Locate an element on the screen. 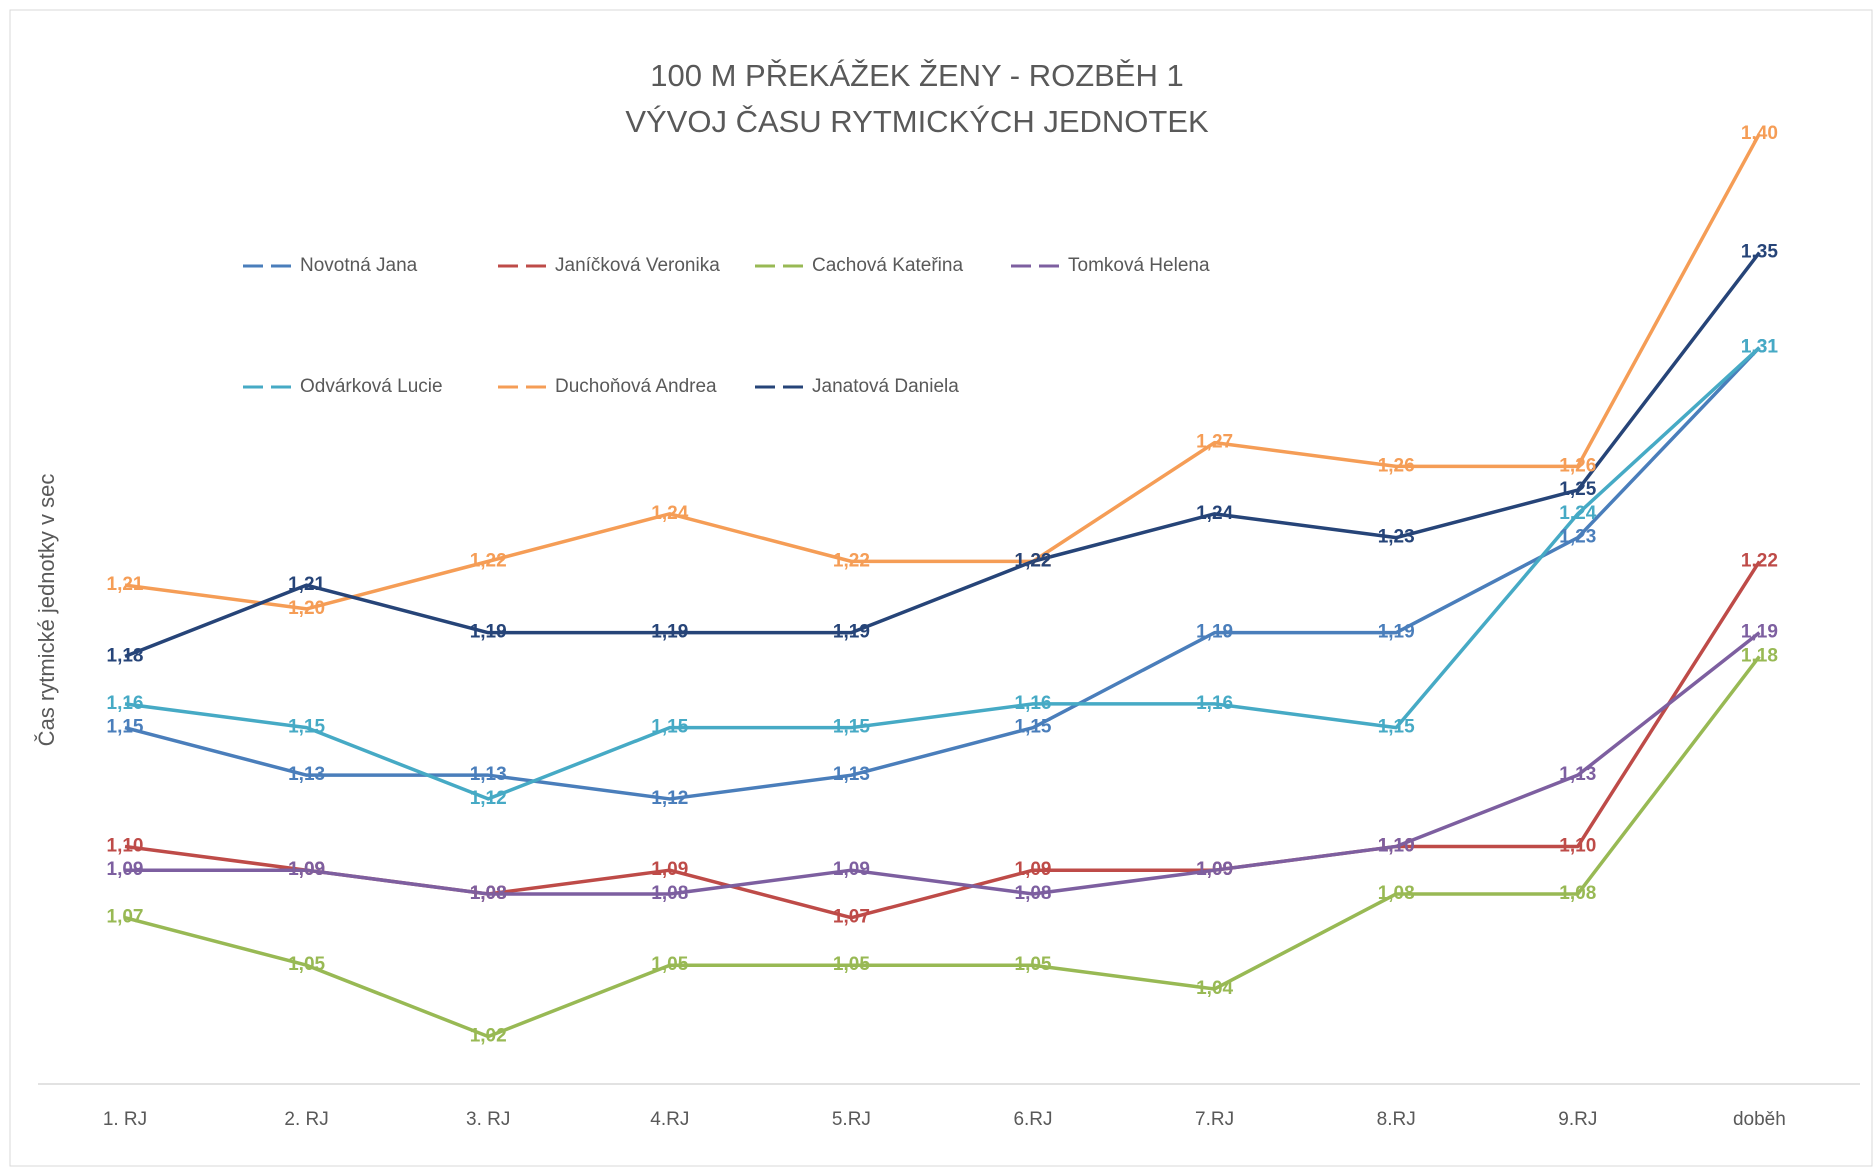 This screenshot has height=1168, width=1874. legend-label: Tomková Helena is located at coordinates (1139, 265).